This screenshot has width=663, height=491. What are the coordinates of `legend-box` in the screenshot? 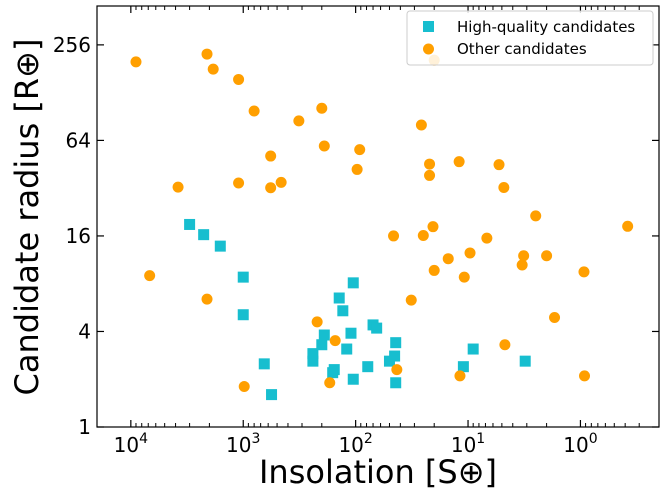 It's located at (530, 38).